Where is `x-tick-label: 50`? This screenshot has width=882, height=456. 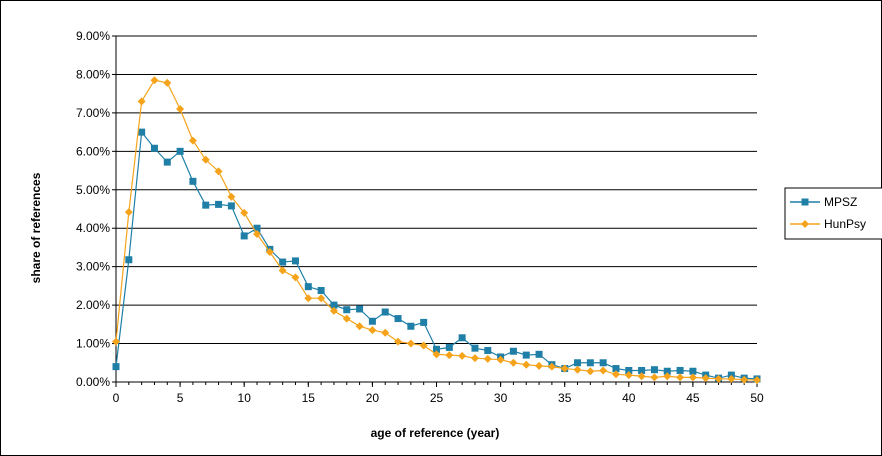 x-tick-label: 50 is located at coordinates (757, 398).